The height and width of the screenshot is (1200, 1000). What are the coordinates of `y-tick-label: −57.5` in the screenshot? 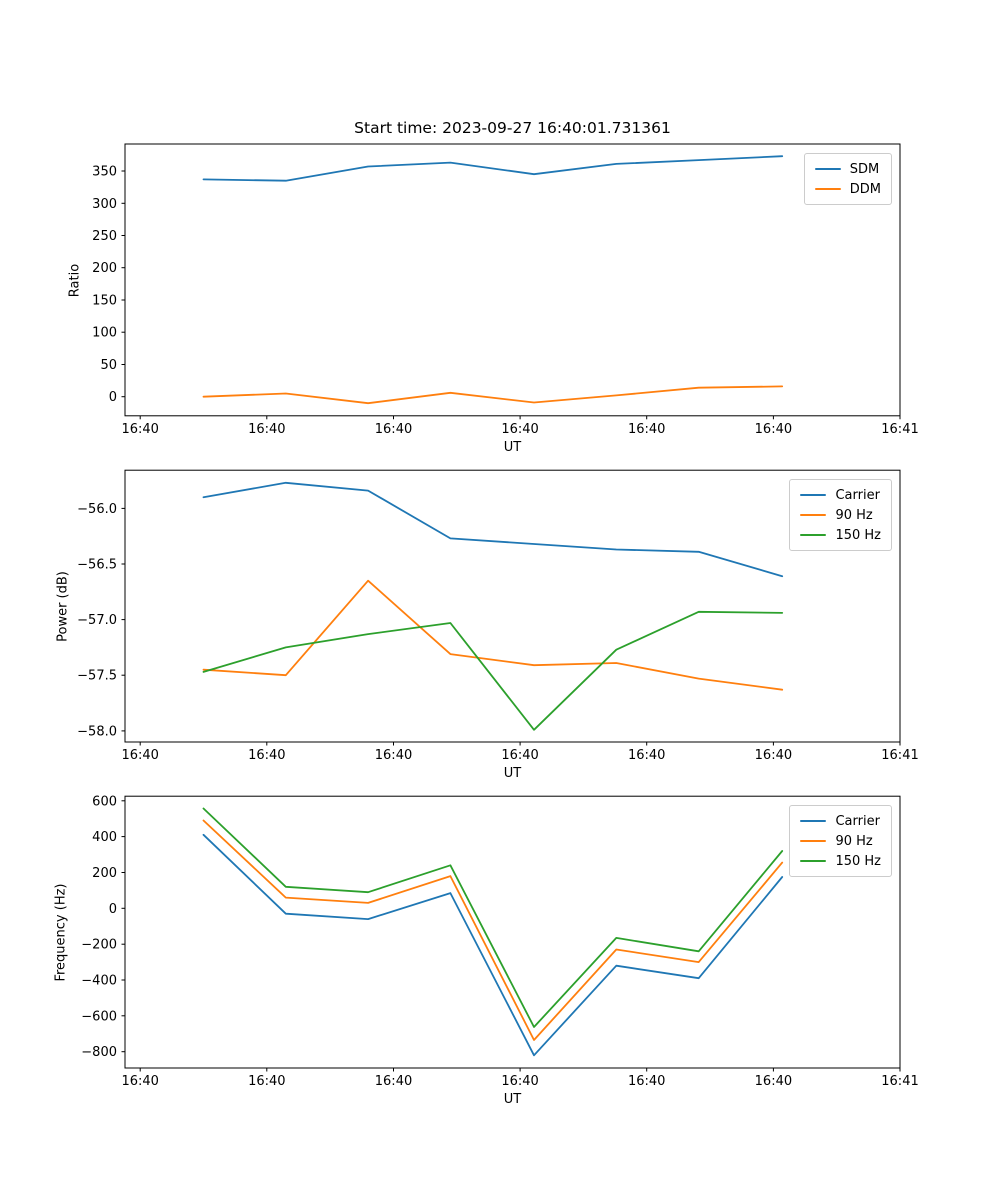 It's located at (97, 676).